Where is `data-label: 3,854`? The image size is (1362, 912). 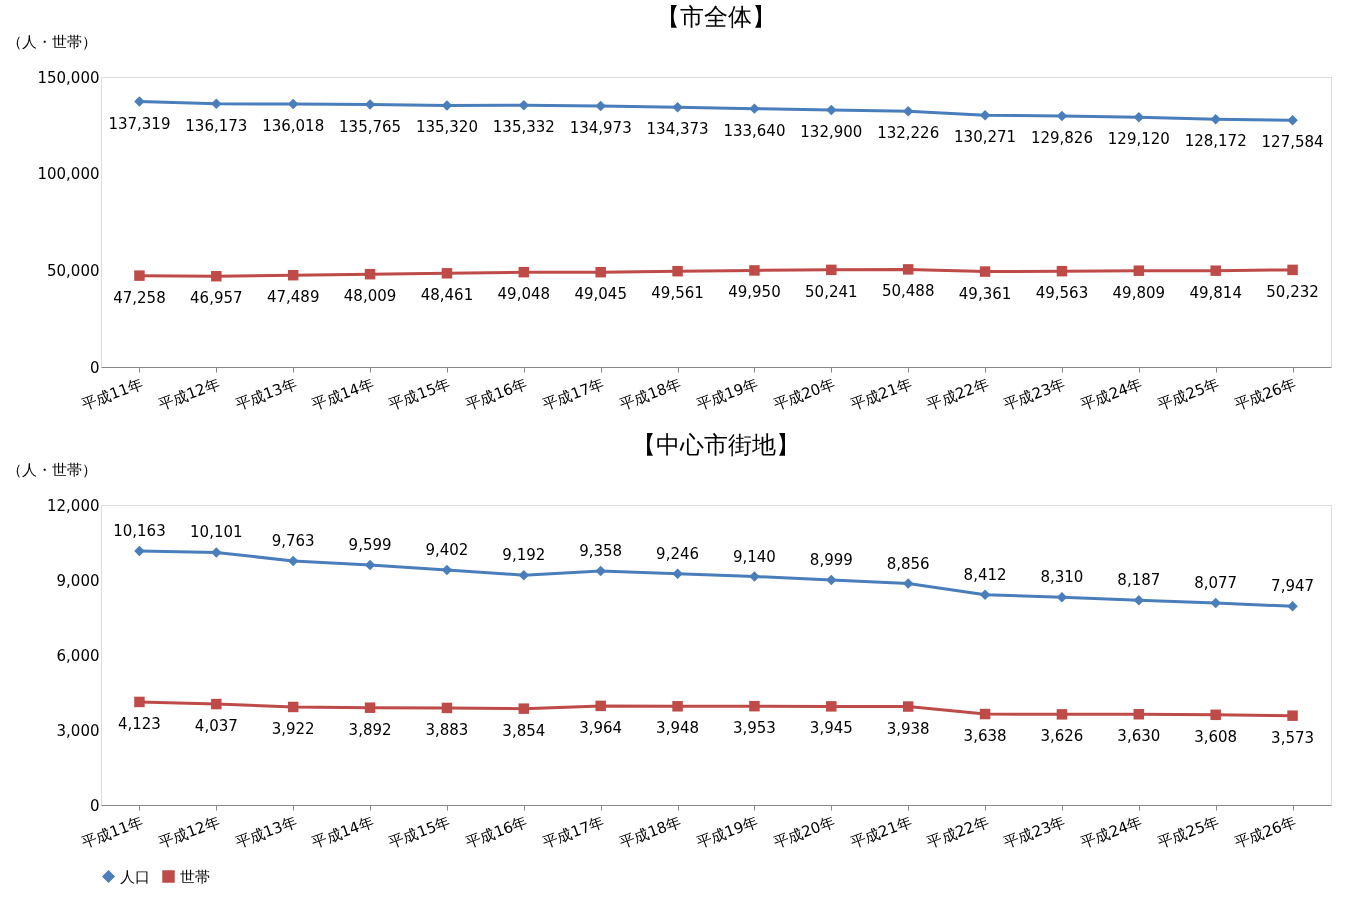 data-label: 3,854 is located at coordinates (524, 730).